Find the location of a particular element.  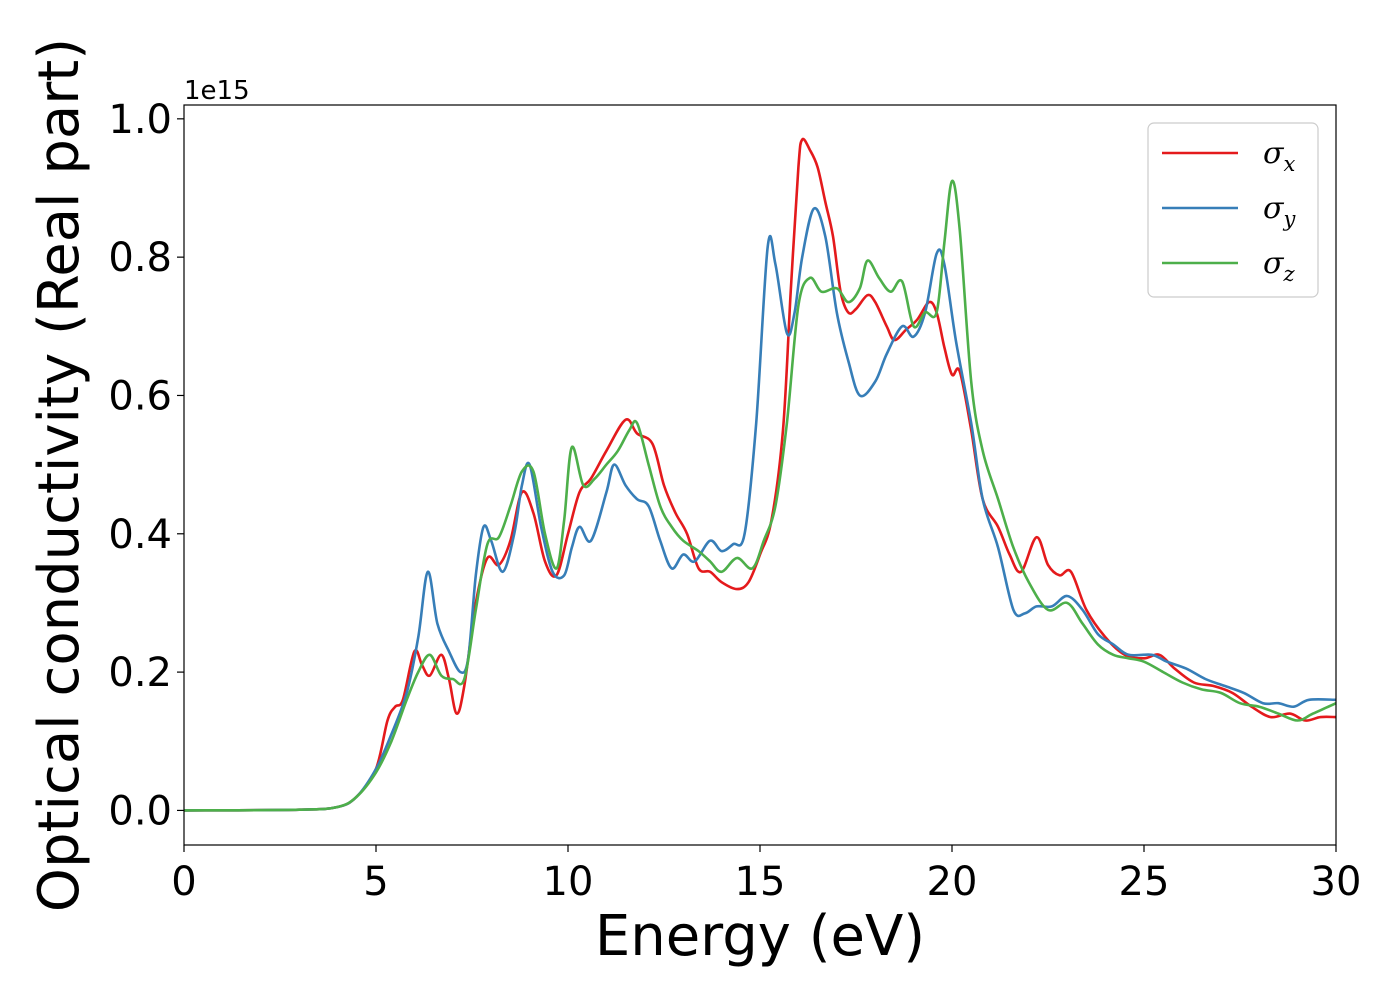

y-tick-label: 0.6 is located at coordinates (140, 396).